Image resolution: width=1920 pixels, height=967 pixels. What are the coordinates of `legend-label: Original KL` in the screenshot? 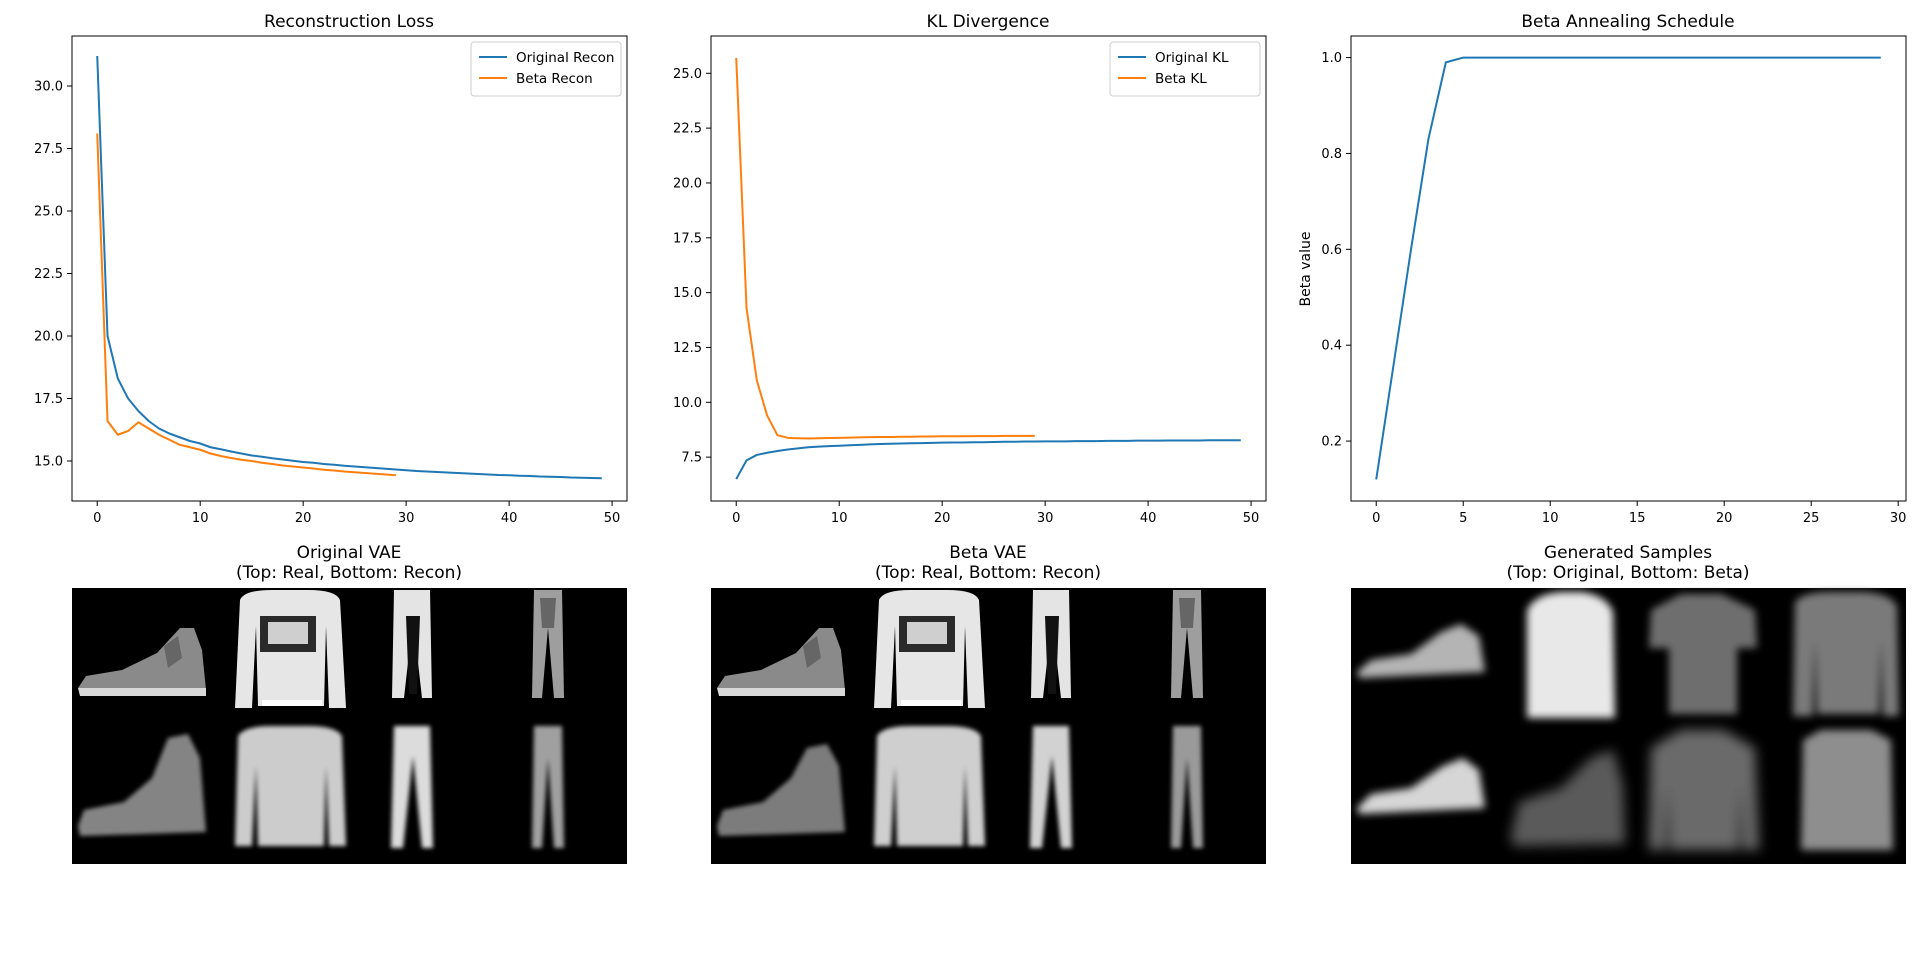 It's located at (1192, 58).